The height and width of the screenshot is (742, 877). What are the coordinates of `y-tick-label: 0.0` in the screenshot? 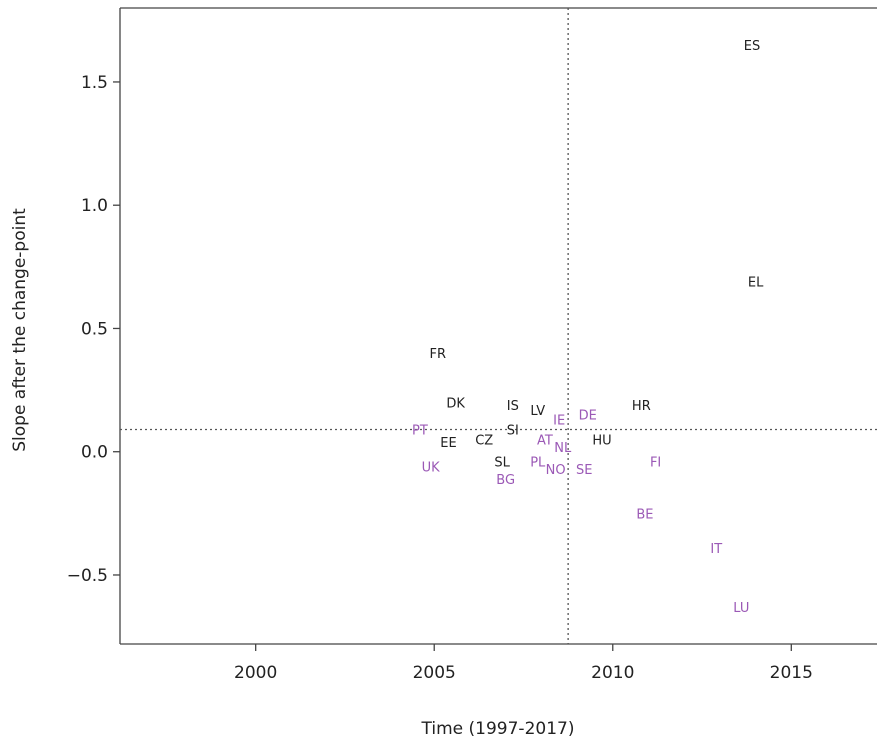 It's located at (94, 453).